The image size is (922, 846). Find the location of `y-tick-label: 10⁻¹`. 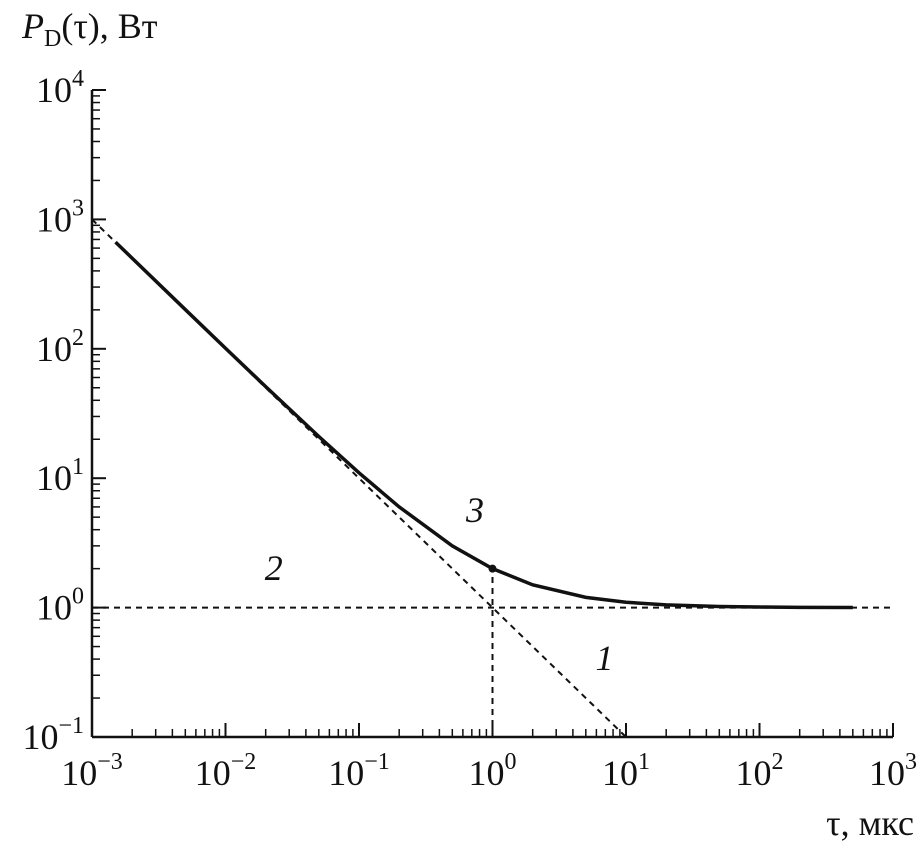

y-tick-label: 10⁻¹ is located at coordinates (53, 735).